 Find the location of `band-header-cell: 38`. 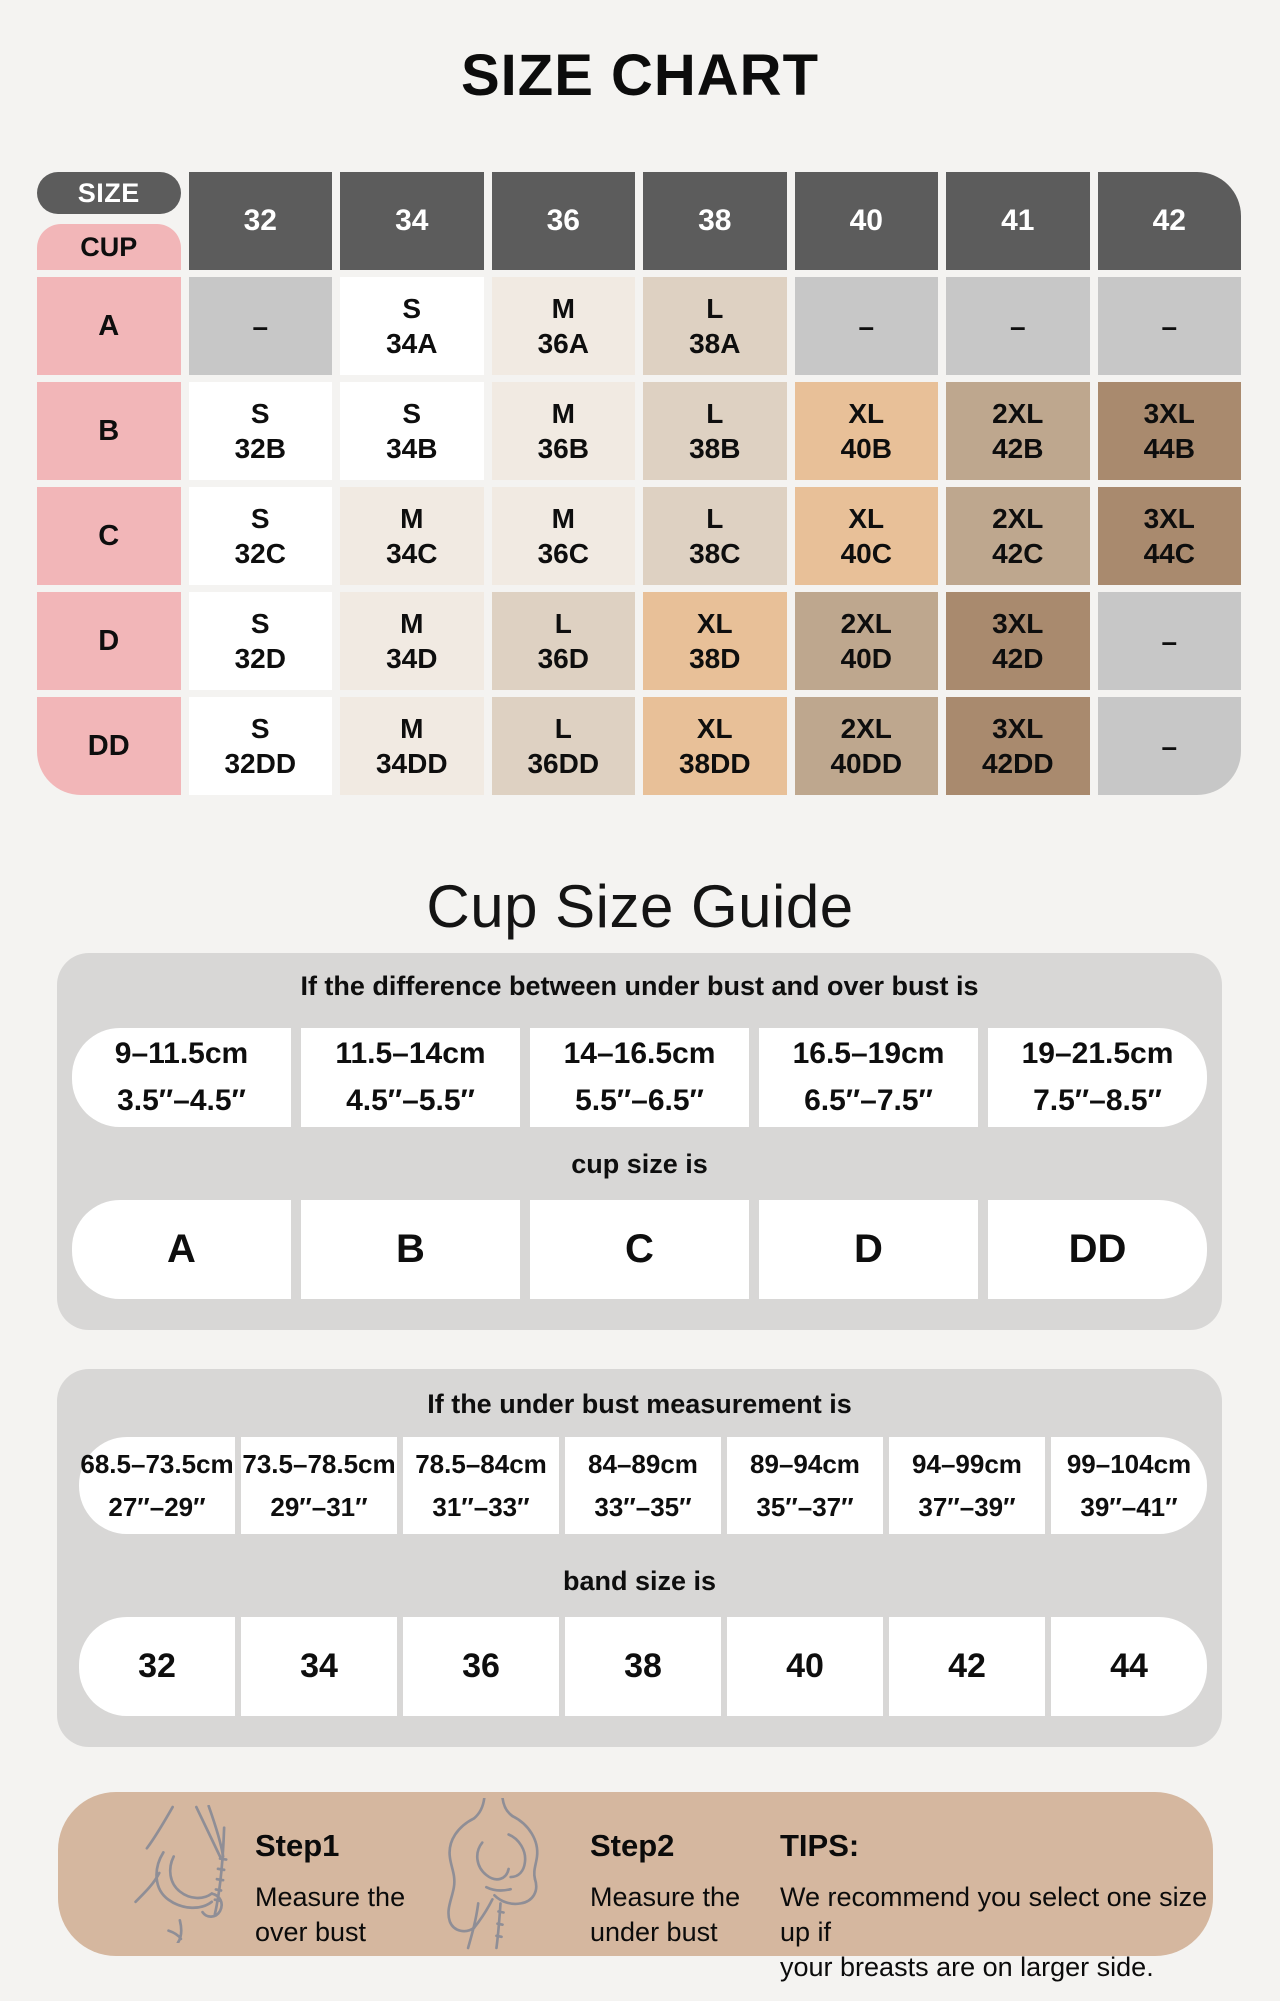

band-header-cell: 38 is located at coordinates (715, 221).